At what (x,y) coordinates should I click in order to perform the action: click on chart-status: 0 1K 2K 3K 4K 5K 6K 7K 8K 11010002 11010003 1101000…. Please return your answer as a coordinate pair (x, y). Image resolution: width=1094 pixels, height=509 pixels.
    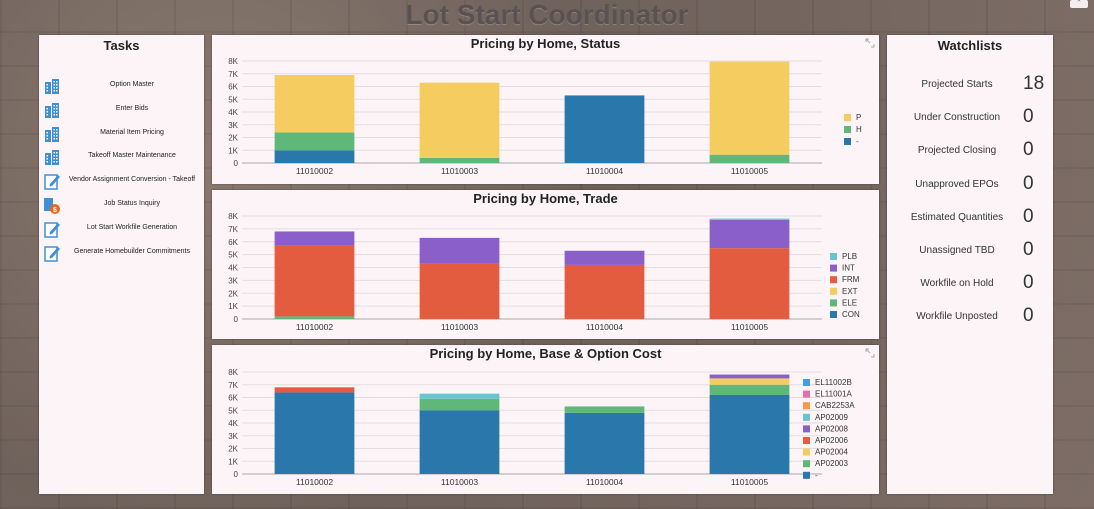
    Looking at the image, I should click on (545, 116).